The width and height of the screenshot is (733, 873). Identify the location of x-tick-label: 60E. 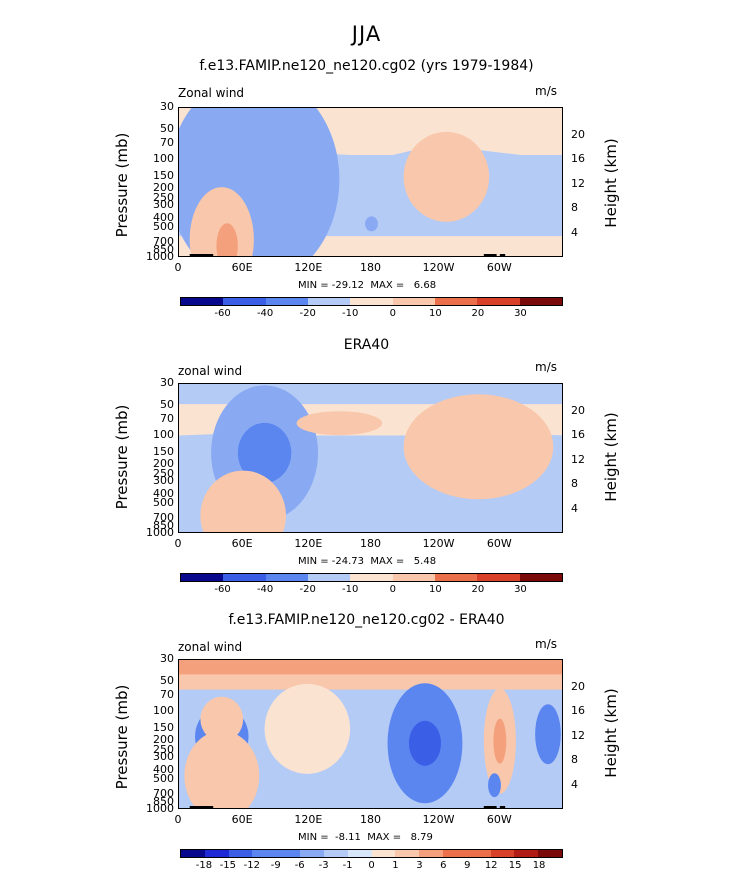
(242, 543).